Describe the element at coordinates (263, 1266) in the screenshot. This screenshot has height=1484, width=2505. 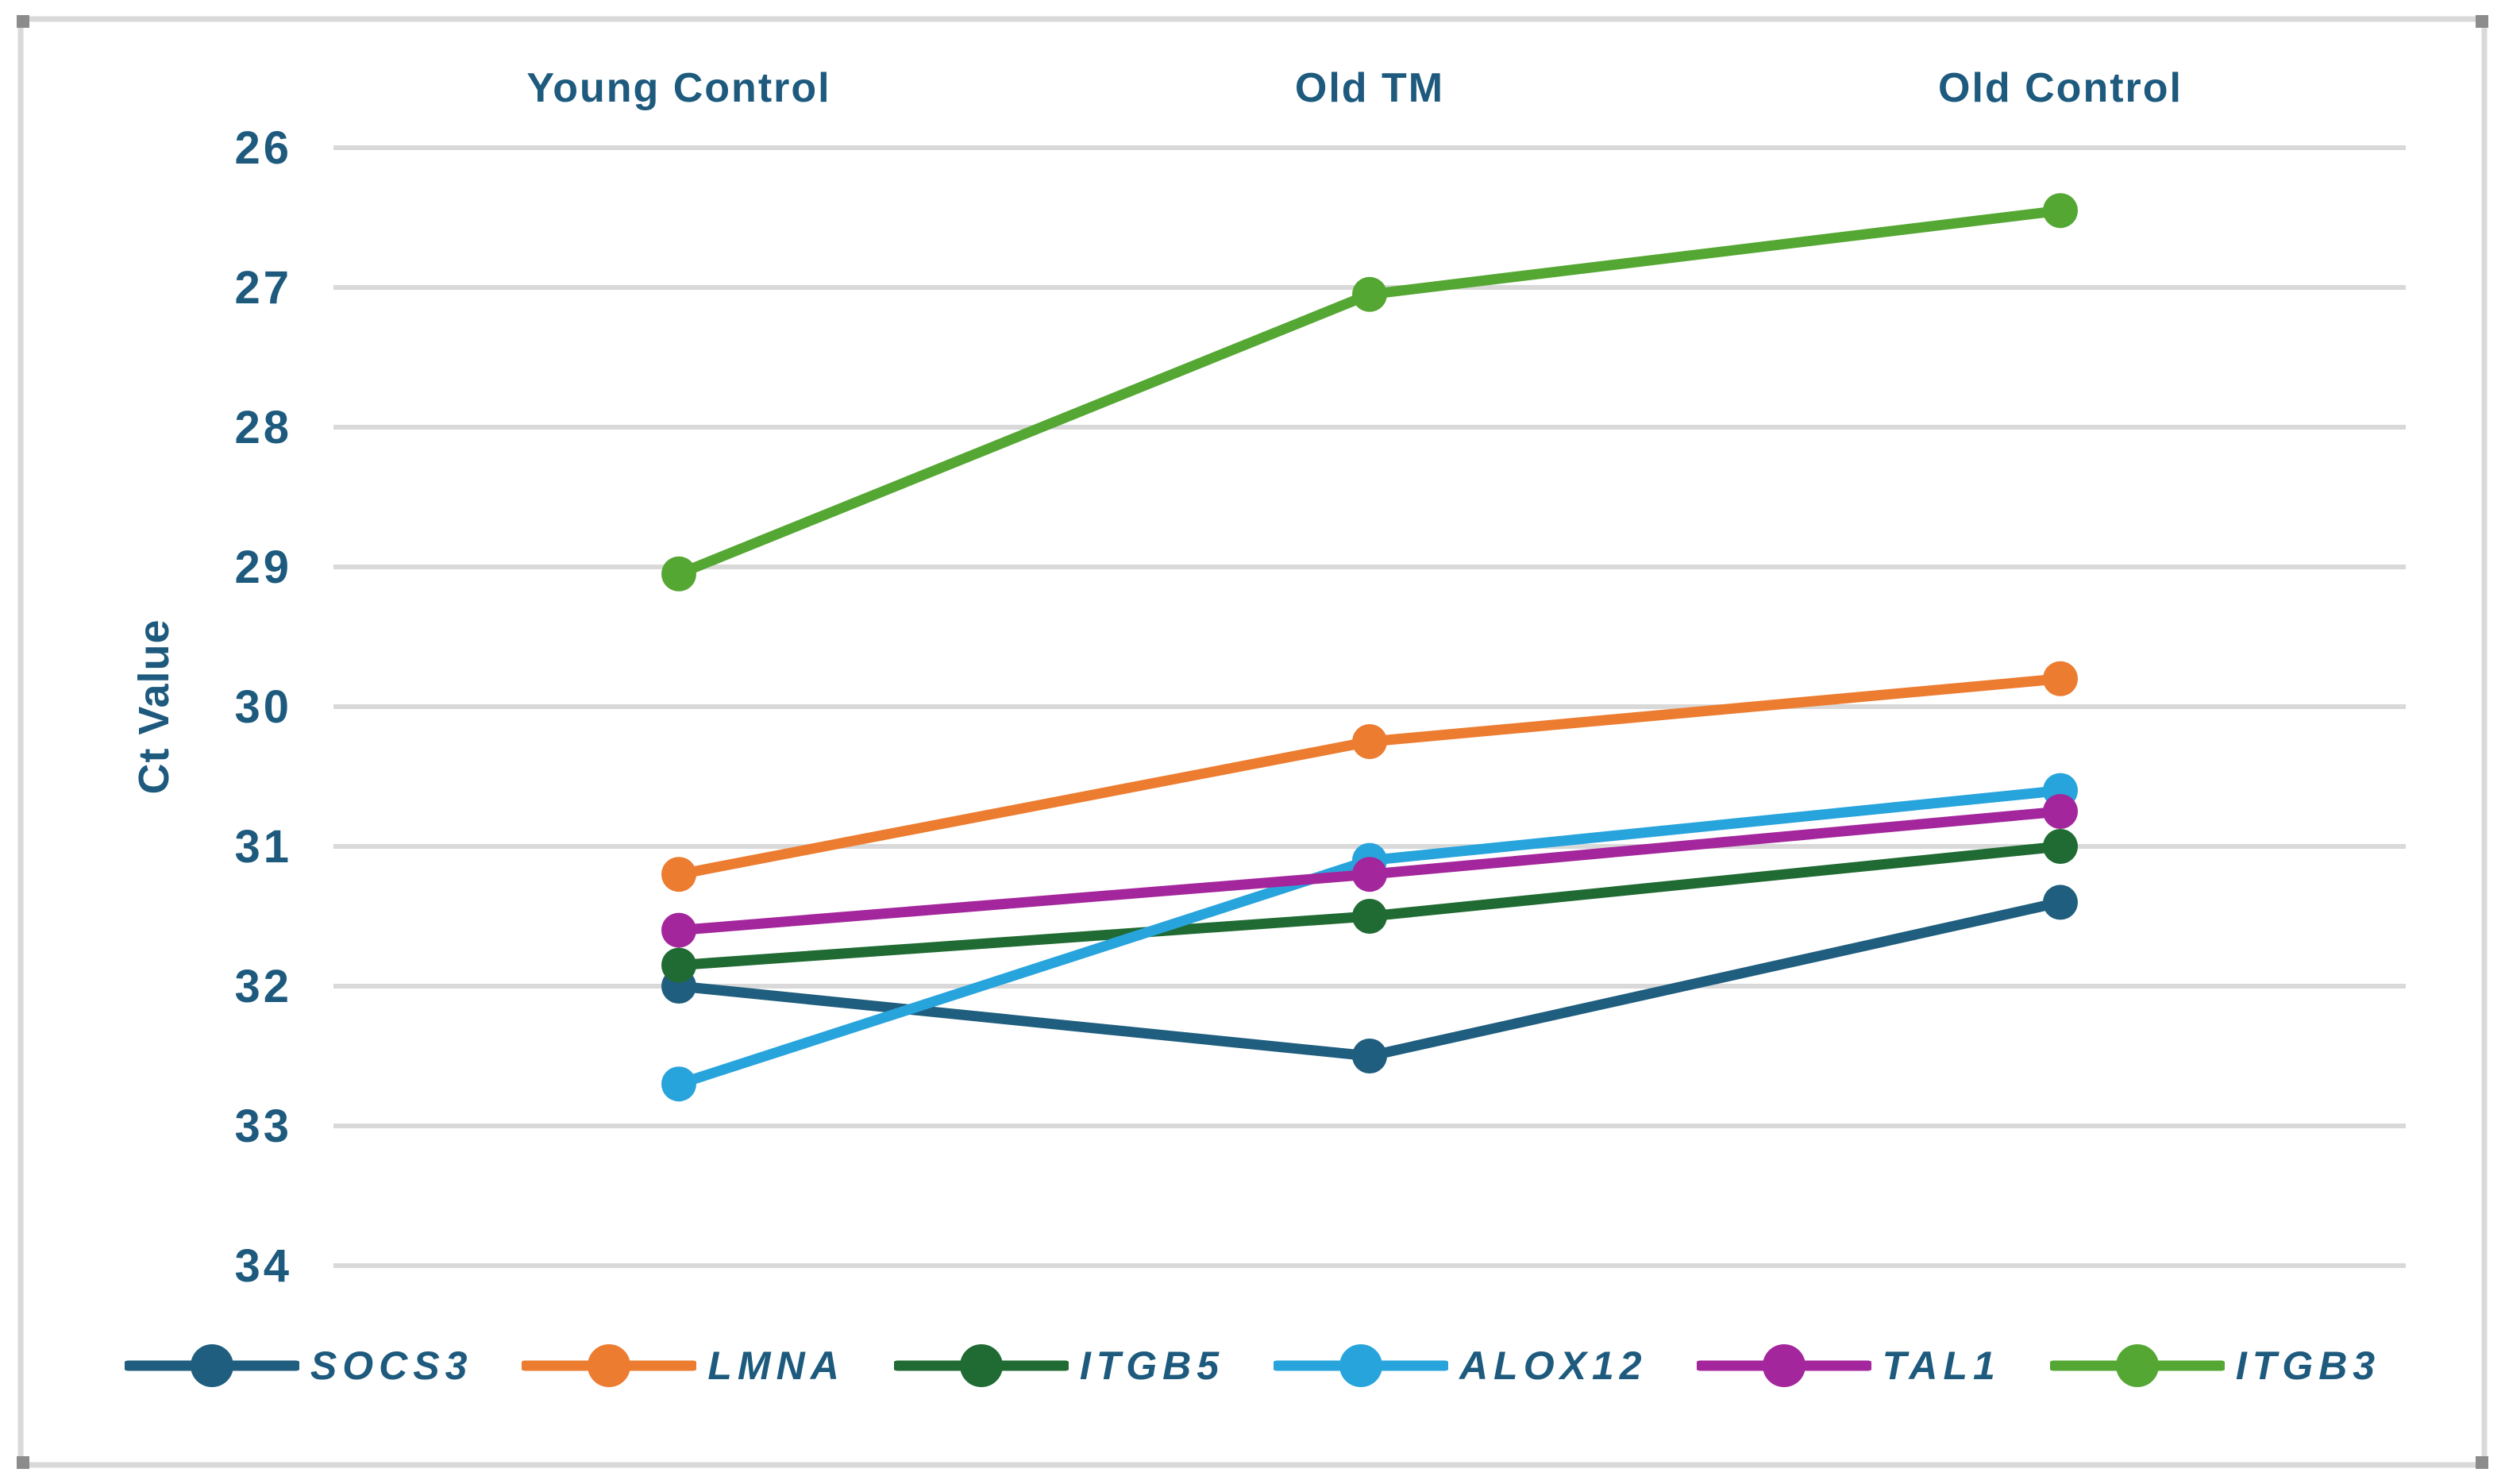
I see `y-tick-34: 34` at that location.